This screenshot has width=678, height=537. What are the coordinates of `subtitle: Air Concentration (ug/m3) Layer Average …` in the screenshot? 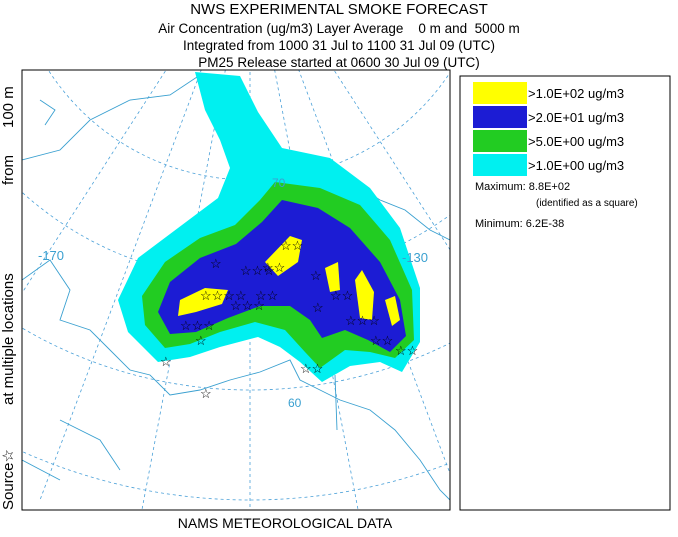 It's located at (338, 28).